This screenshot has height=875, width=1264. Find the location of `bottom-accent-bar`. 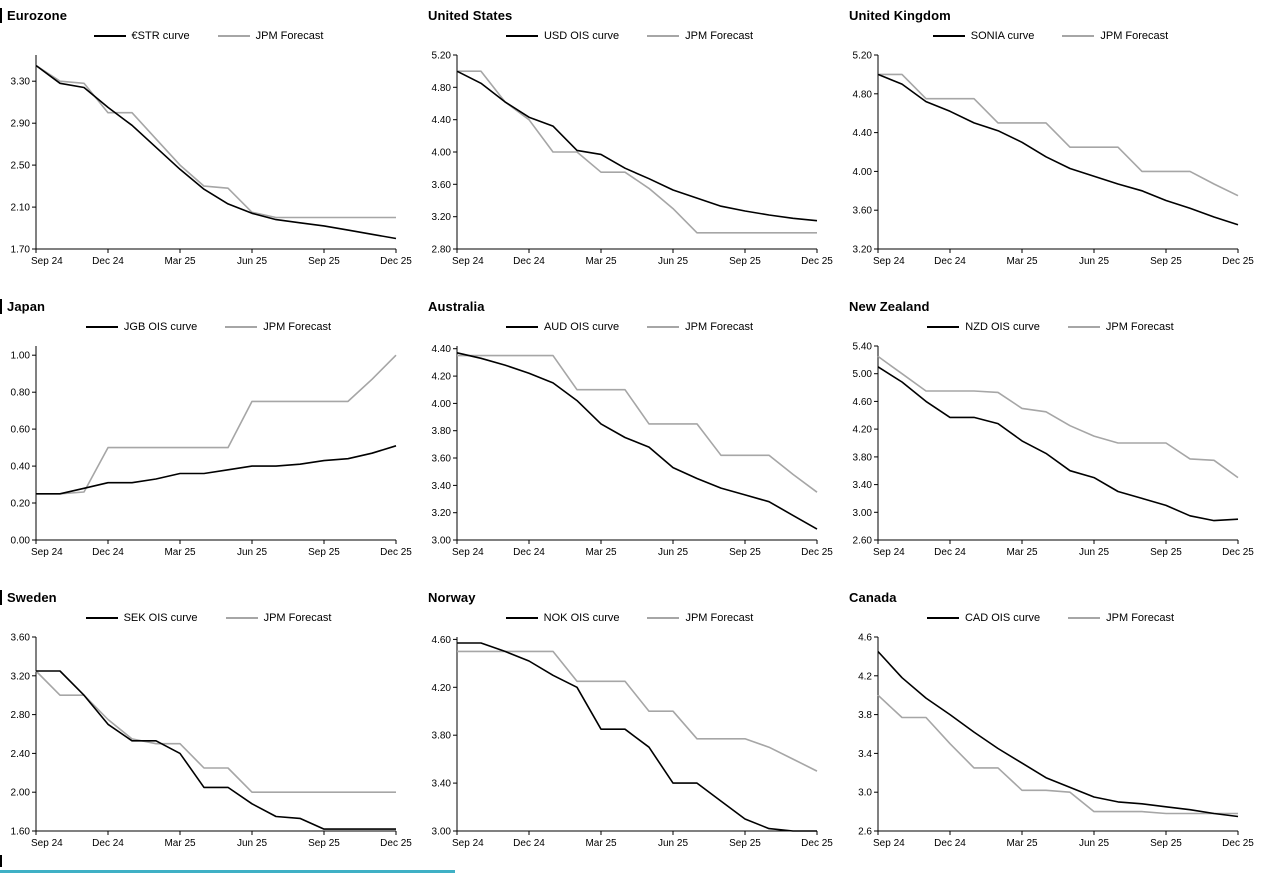

bottom-accent-bar is located at coordinates (227, 871).